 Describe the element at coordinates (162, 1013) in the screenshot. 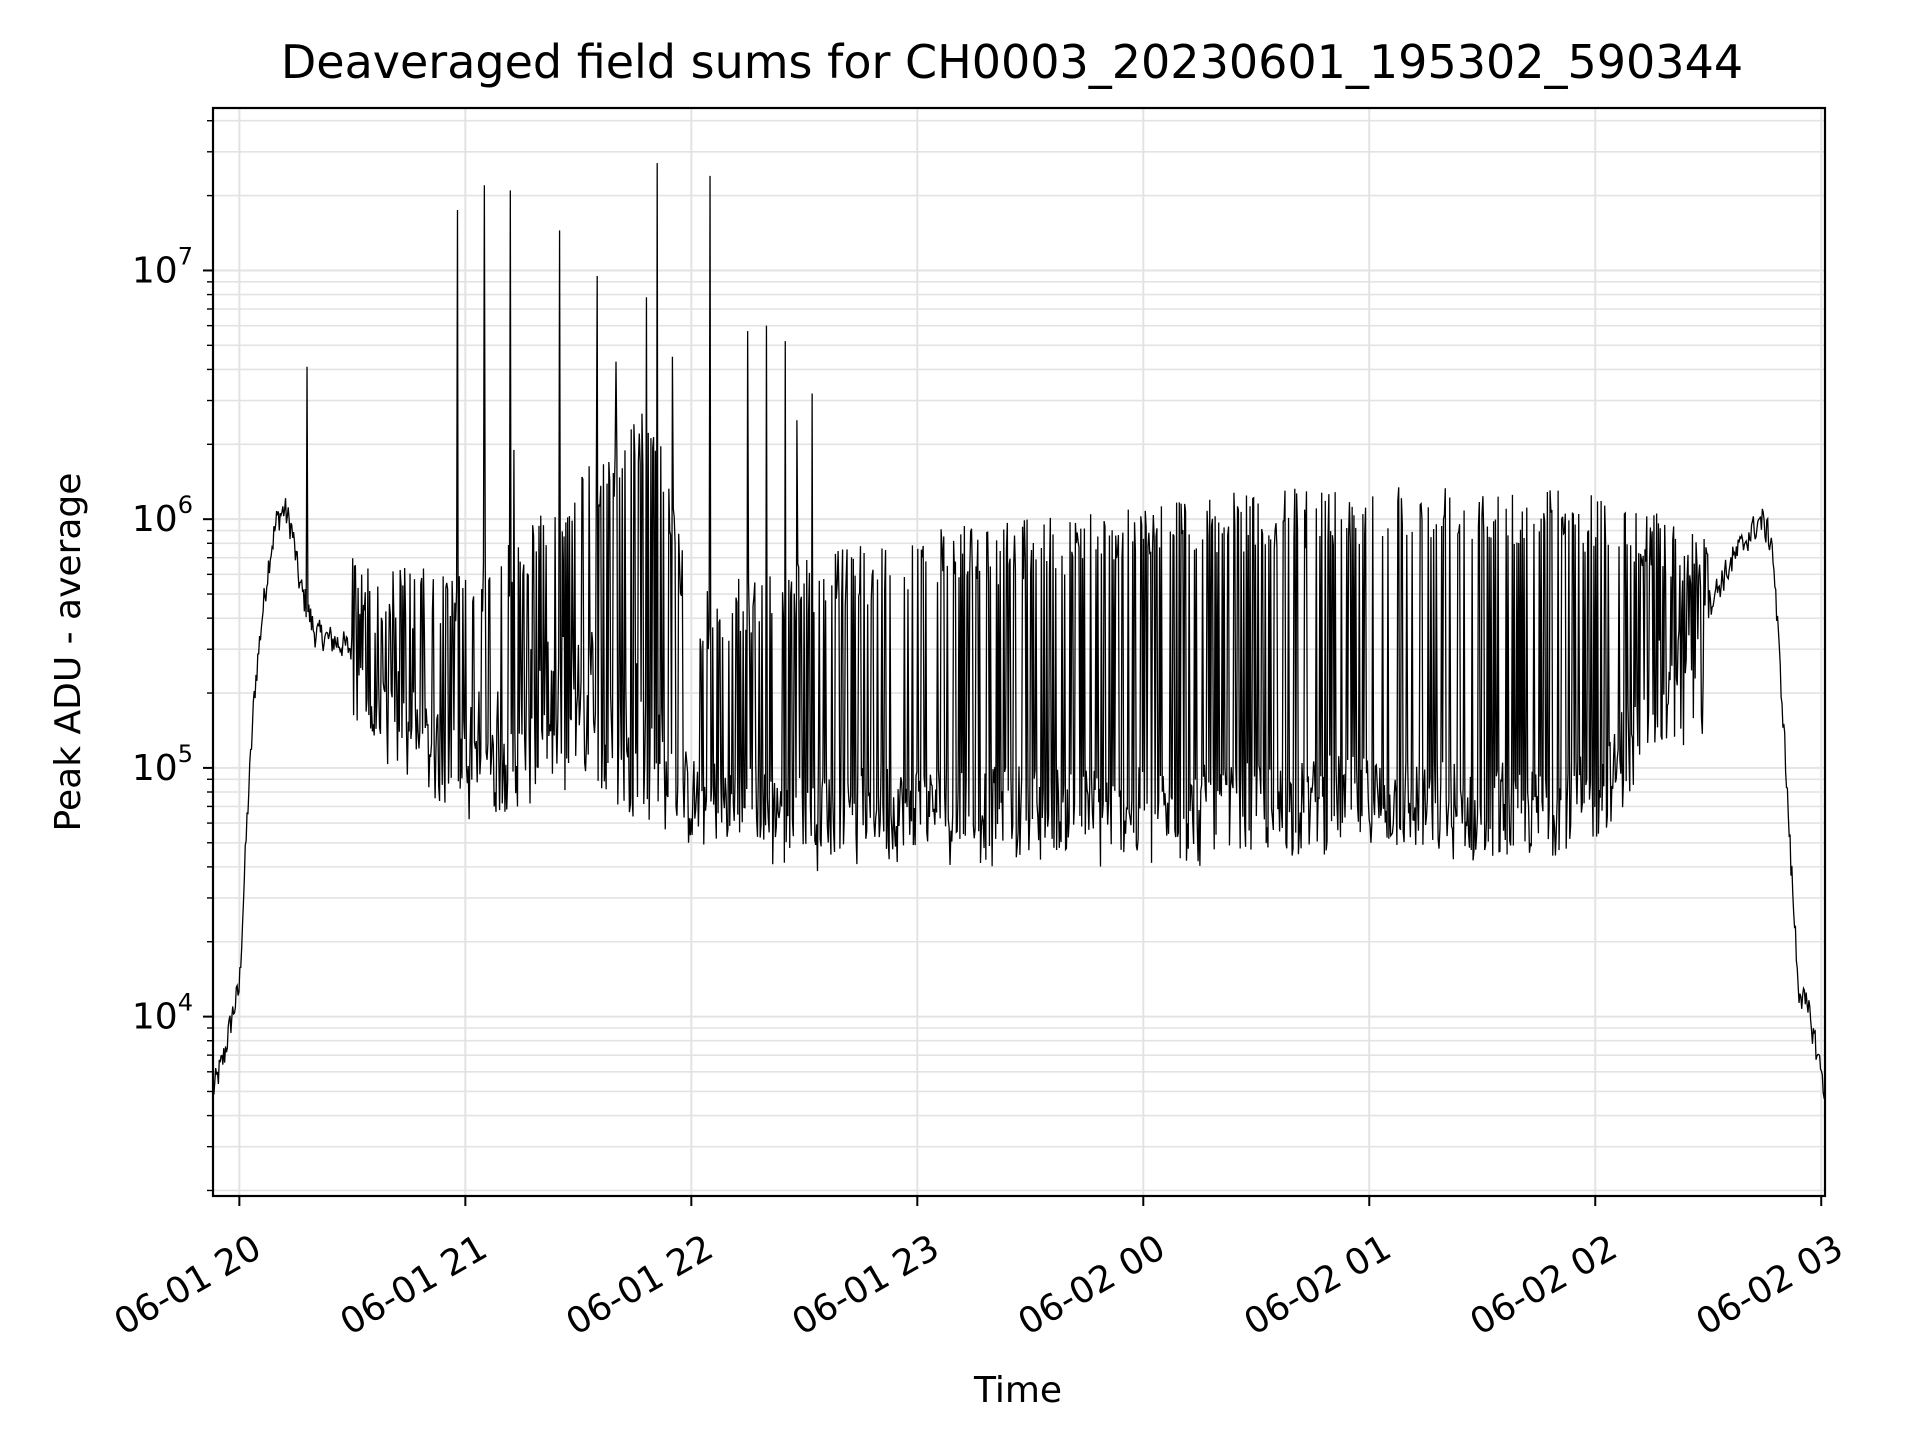

I see `y-tick-label: 10⁴` at that location.